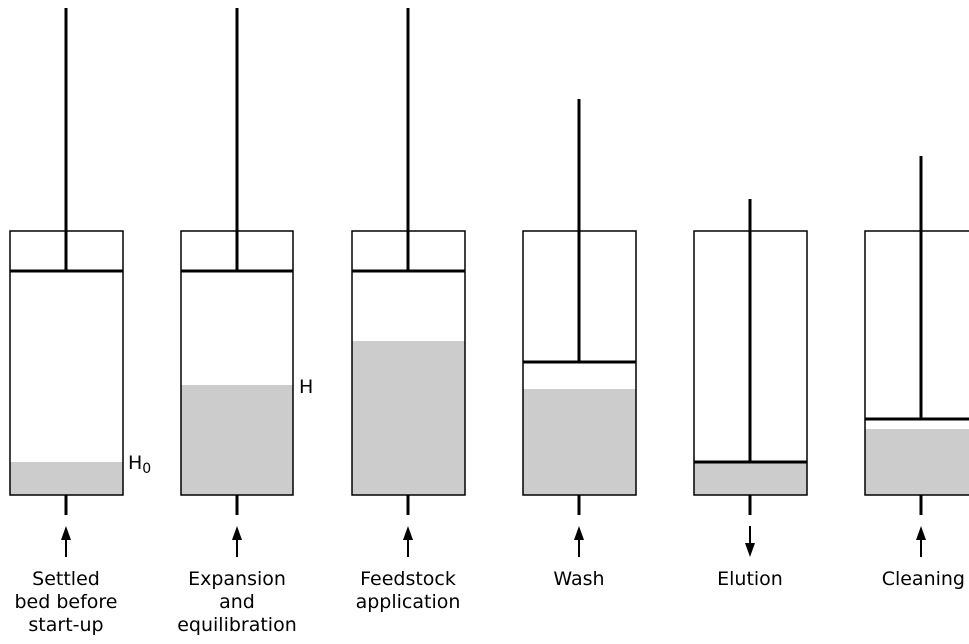 This screenshot has height=644, width=969. Describe the element at coordinates (306, 387) in the screenshot. I see `expanded-height-marker: H` at that location.